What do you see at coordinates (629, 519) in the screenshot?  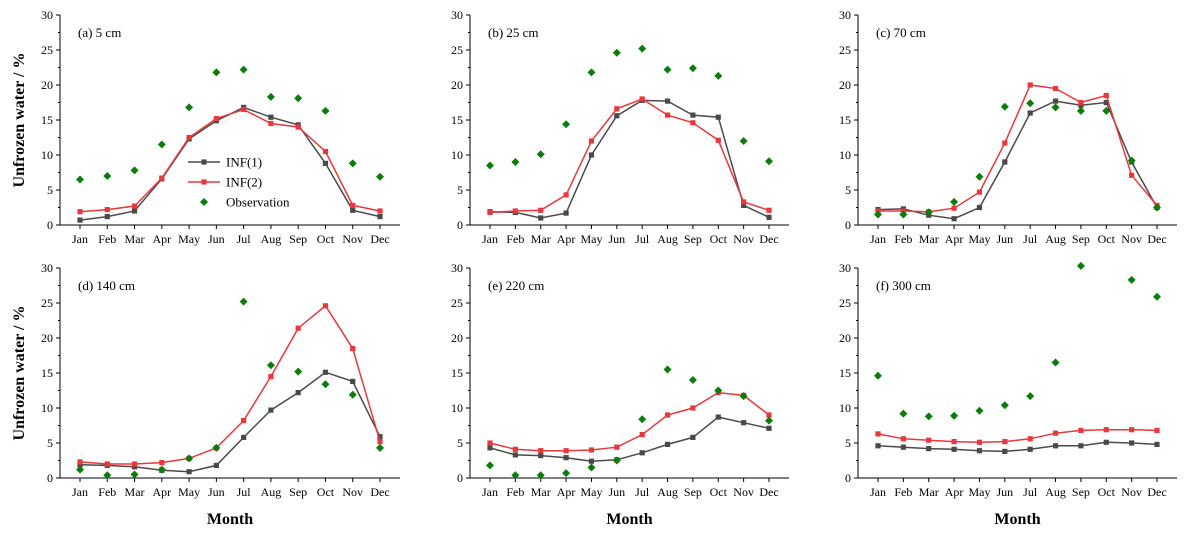 I see `x-axis-title: Month` at bounding box center [629, 519].